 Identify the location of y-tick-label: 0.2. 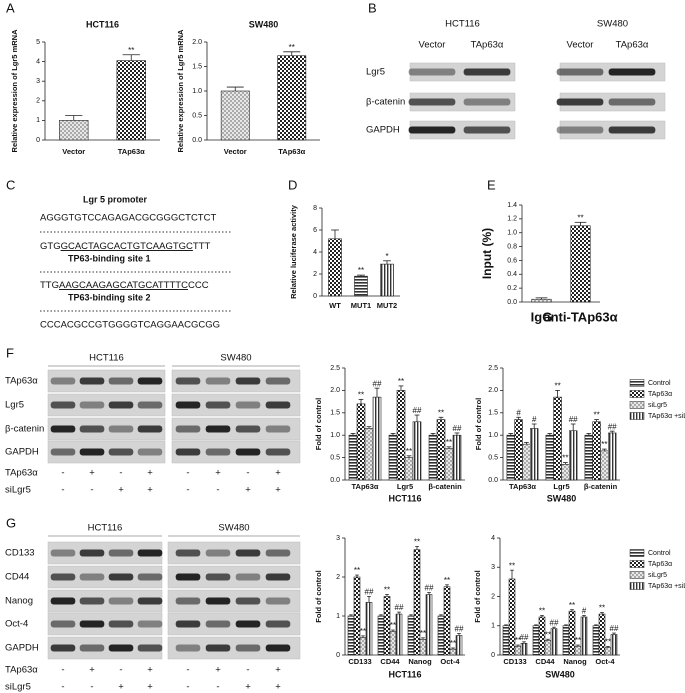
(512, 288).